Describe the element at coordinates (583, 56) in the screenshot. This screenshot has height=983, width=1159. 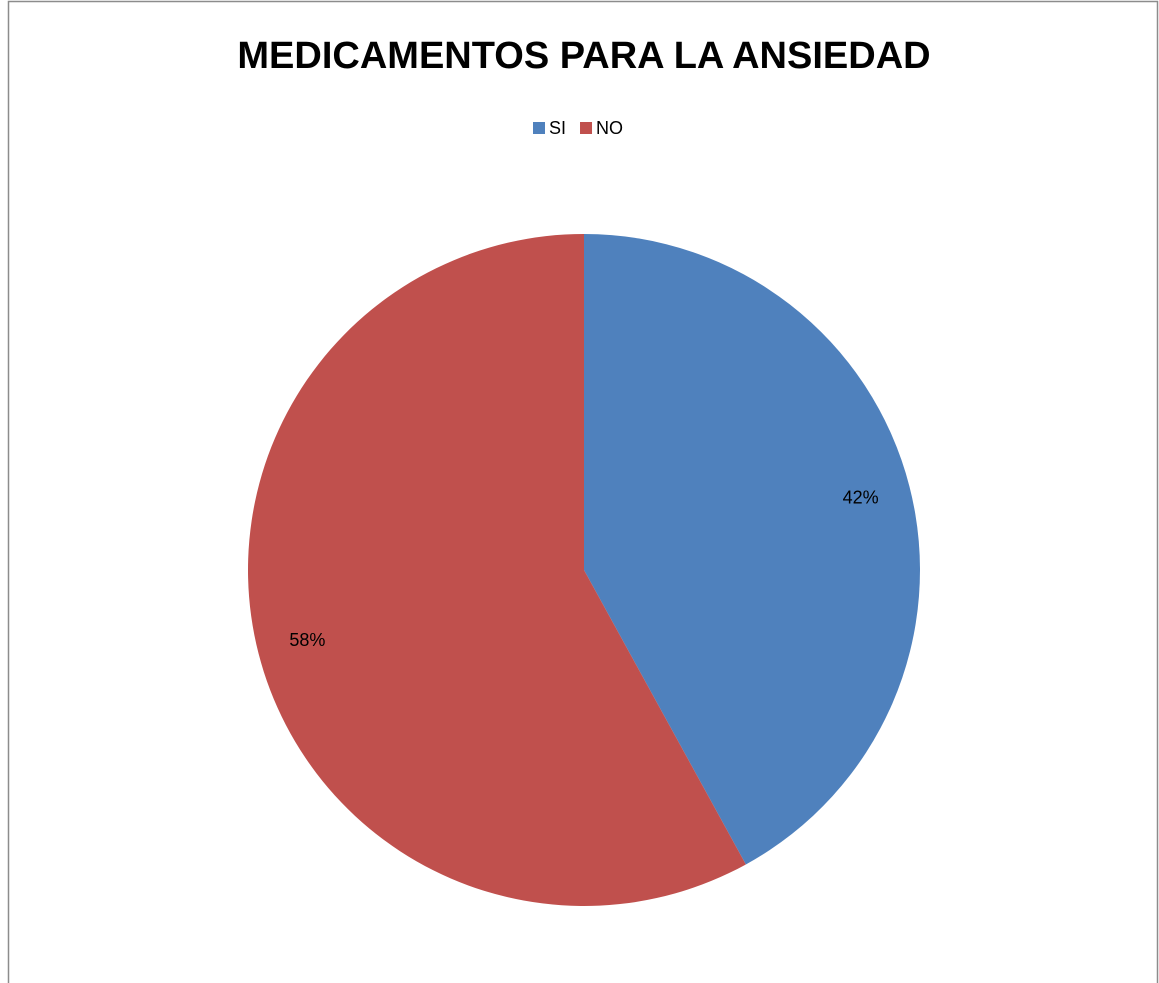
I see `chart-title: MEDICAMENTOS PARA LA ANSIEDAD` at that location.